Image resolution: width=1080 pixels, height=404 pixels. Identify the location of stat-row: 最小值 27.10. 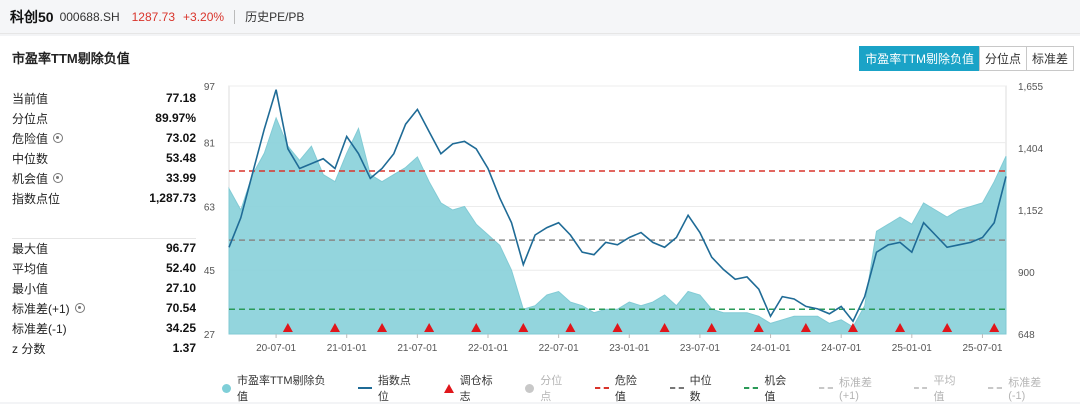
(104, 288).